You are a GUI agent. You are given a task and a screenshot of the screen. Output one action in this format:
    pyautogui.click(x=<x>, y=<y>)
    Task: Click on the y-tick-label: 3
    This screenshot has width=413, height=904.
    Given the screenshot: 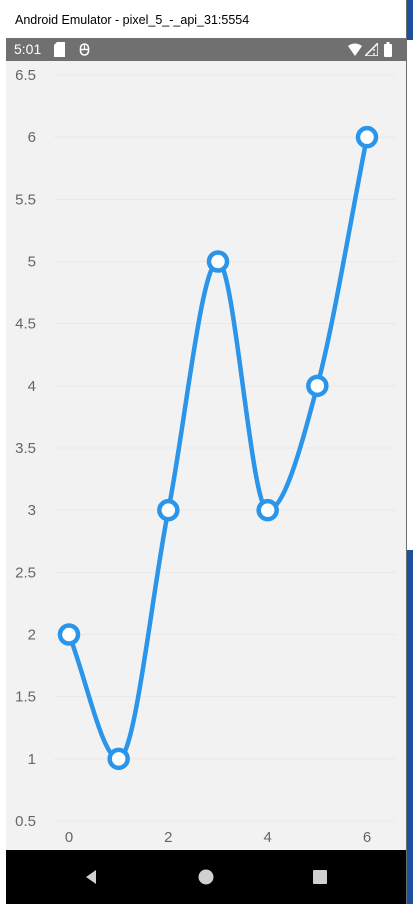 What is the action you would take?
    pyautogui.click(x=32, y=510)
    